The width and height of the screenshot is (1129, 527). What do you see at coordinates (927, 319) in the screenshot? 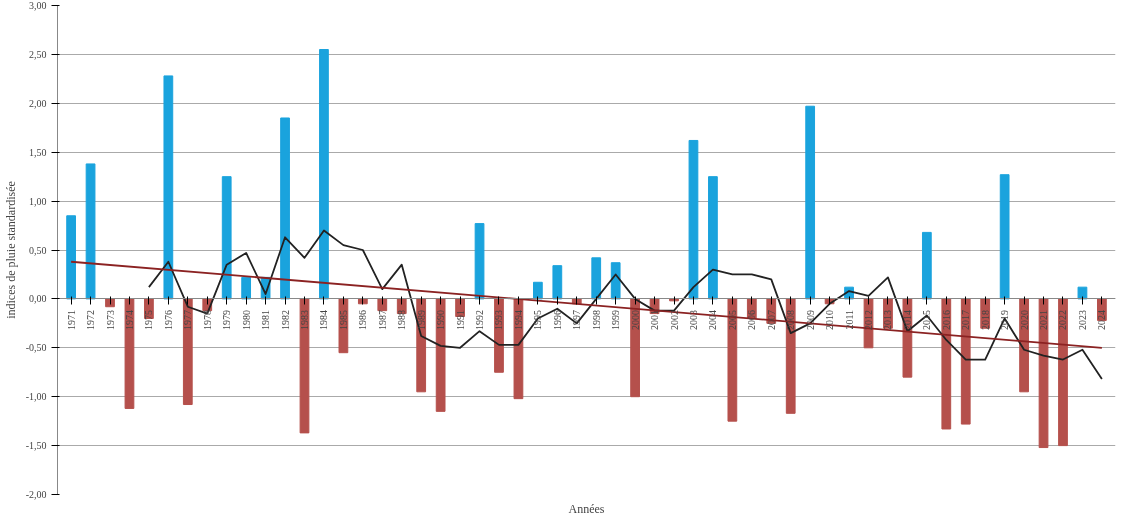
I see `x-tick-label: 2015` at bounding box center [927, 319].